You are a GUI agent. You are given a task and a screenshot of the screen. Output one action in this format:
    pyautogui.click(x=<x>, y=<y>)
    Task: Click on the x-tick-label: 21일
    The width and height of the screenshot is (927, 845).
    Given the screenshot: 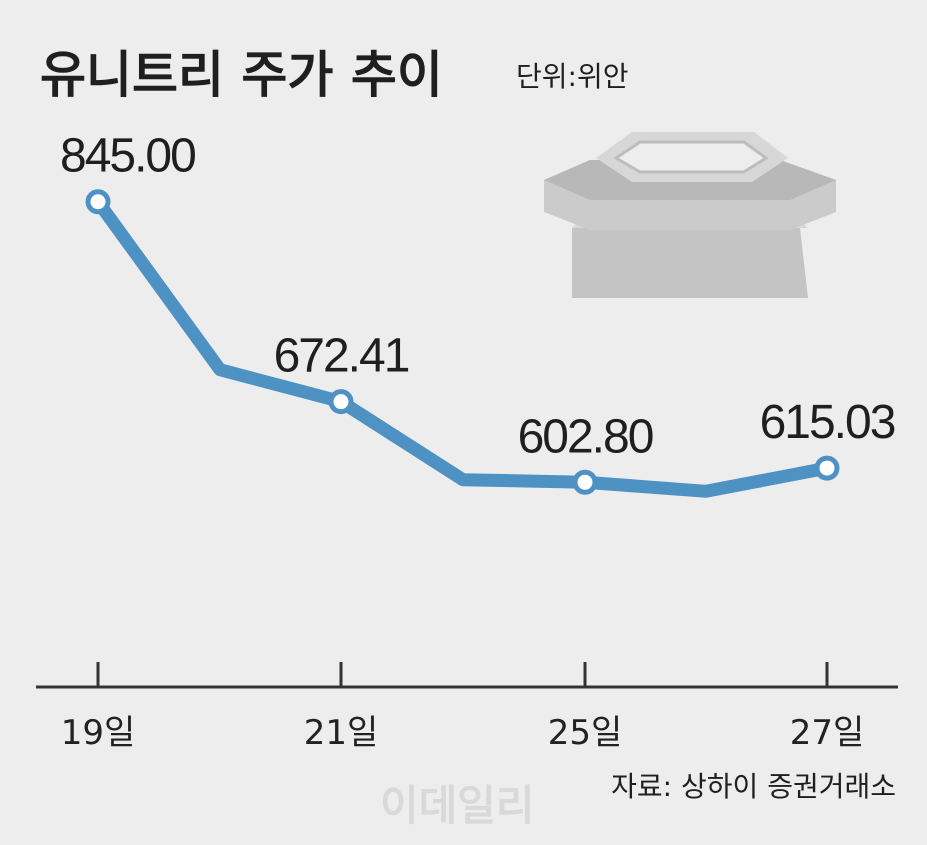 What is the action you would take?
    pyautogui.click(x=341, y=733)
    